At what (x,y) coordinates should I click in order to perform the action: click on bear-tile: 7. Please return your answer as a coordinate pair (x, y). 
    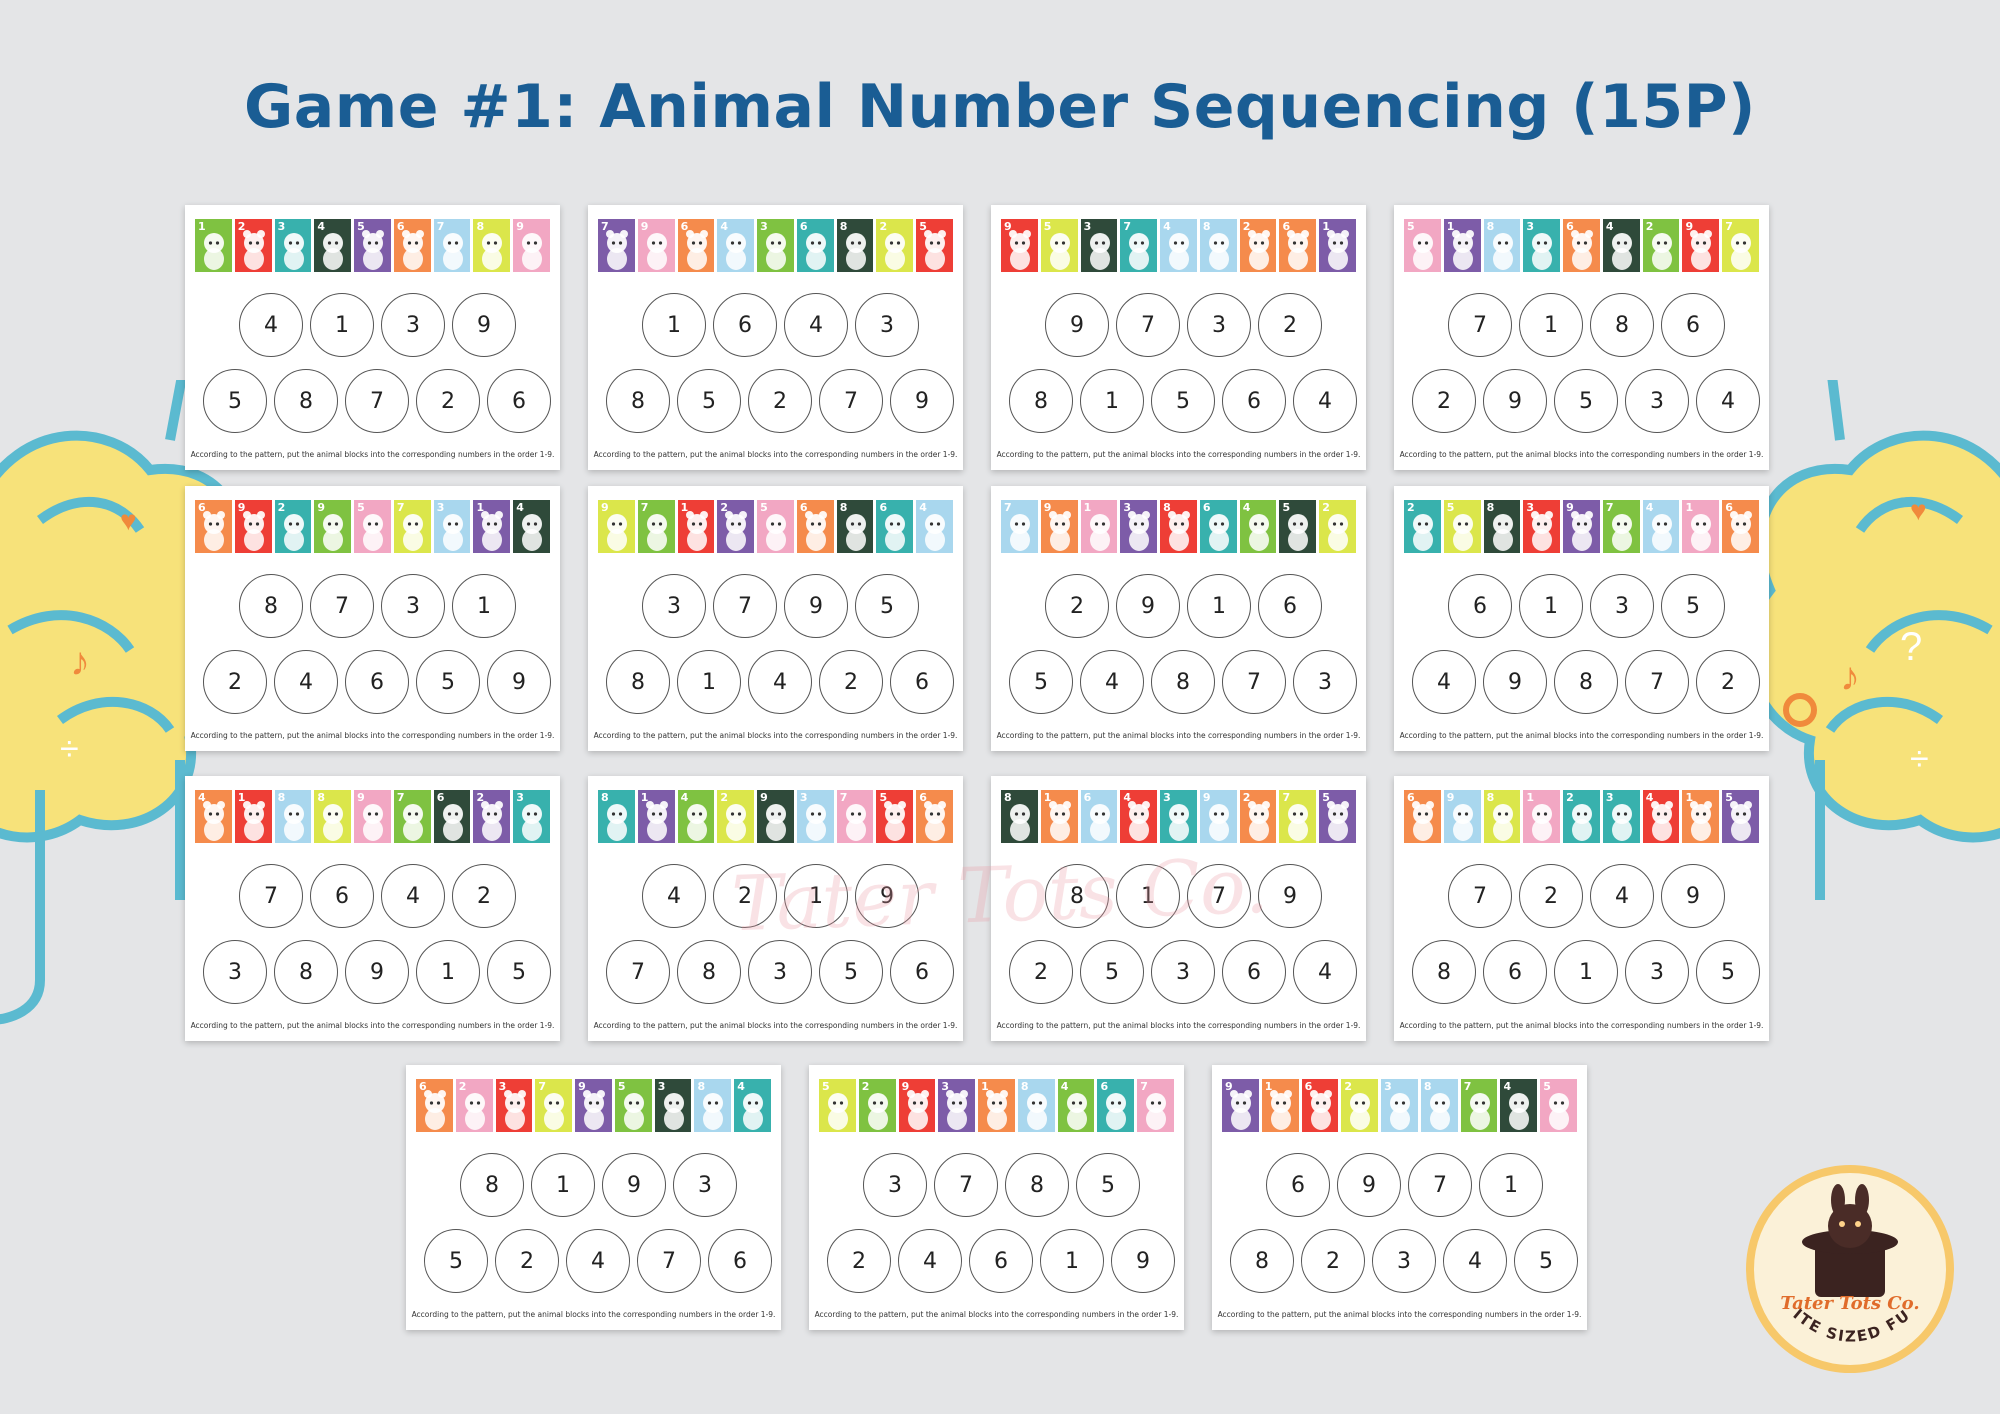
    Looking at the image, I should click on (616, 245).